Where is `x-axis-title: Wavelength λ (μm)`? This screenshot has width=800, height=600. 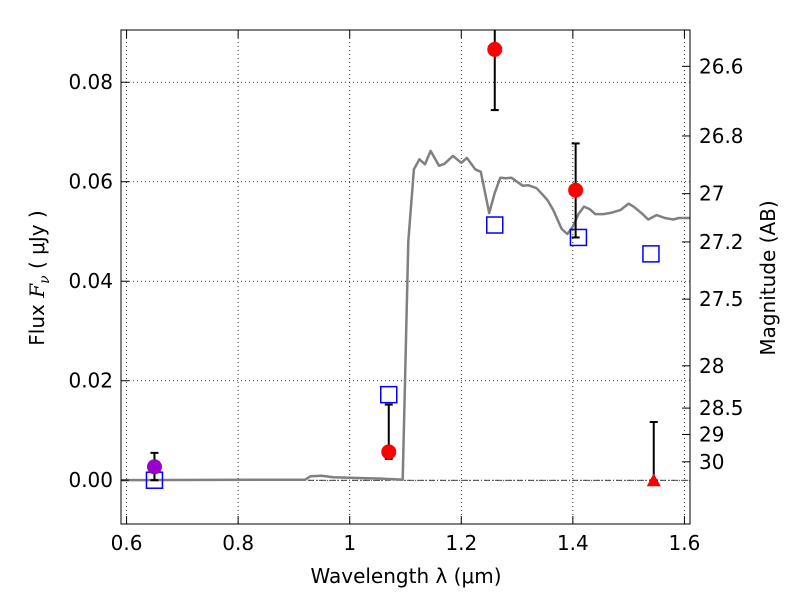 x-axis-title: Wavelength λ (μm) is located at coordinates (405, 576).